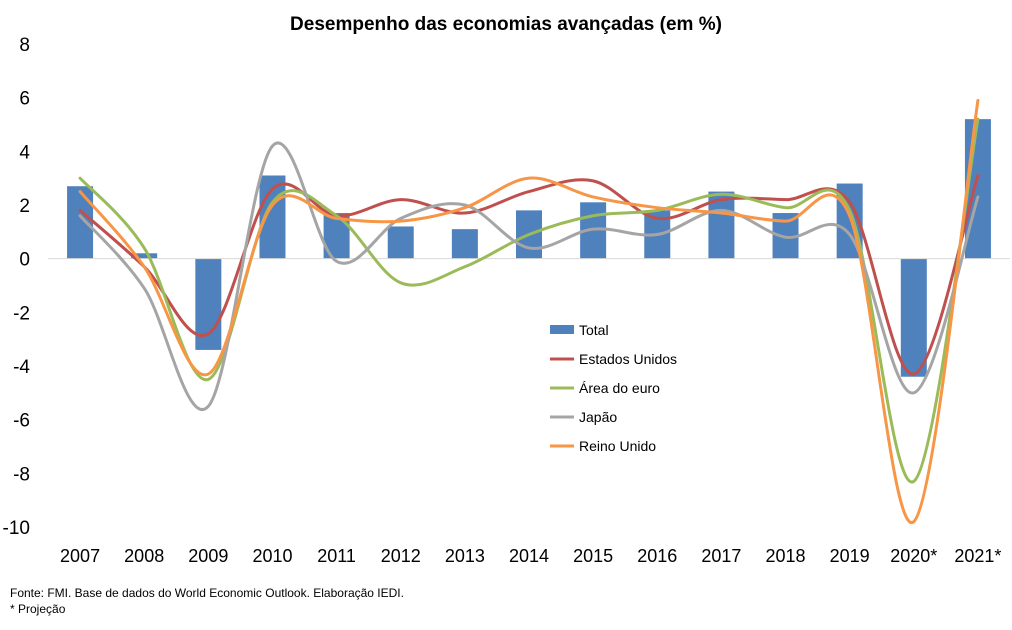 The image size is (1012, 630). What do you see at coordinates (24, 45) in the screenshot?
I see `y-tick-label: 8` at bounding box center [24, 45].